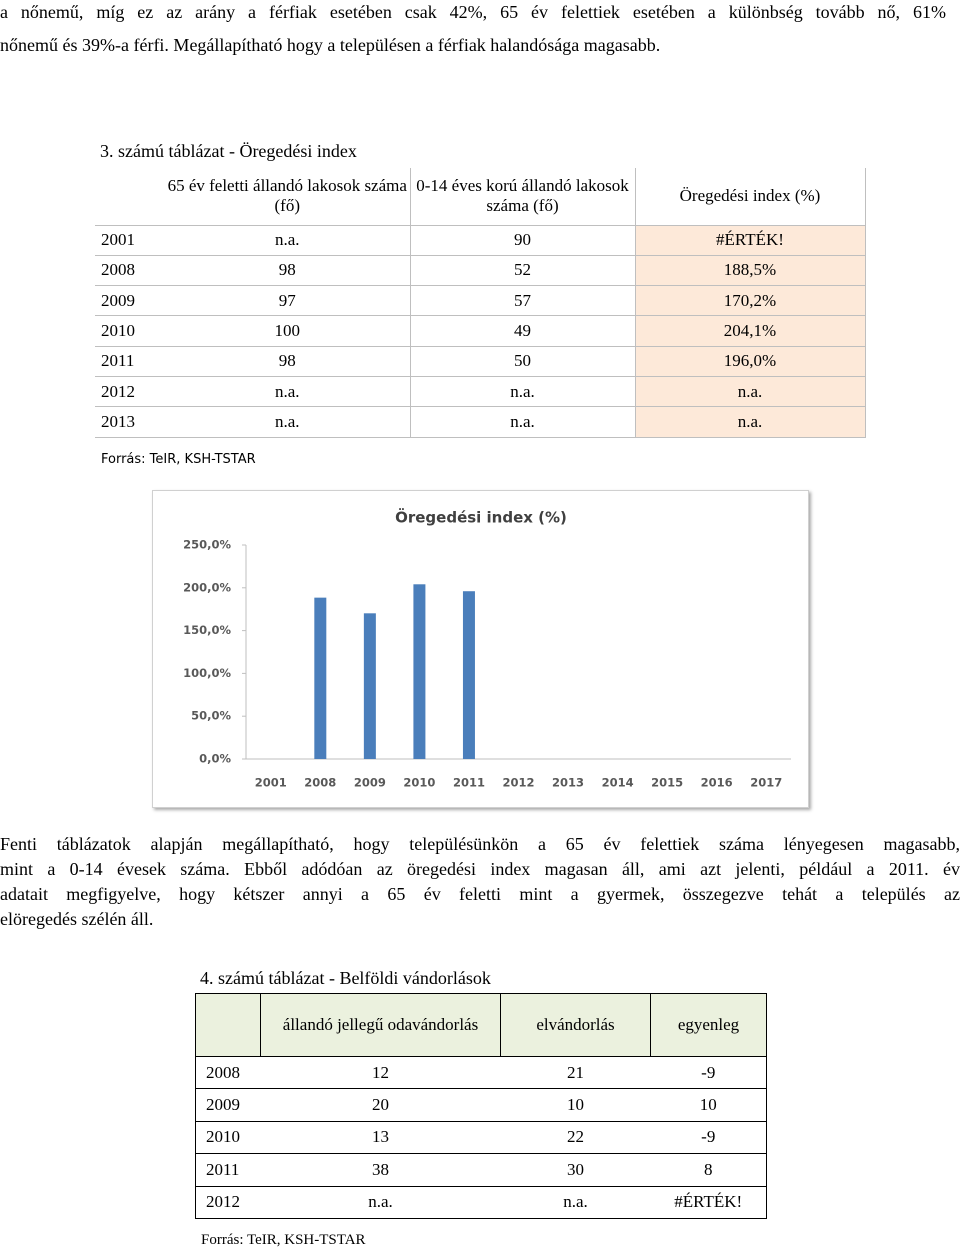 This screenshot has width=960, height=1251. Describe the element at coordinates (287, 331) in the screenshot. I see `cell: 100` at that location.